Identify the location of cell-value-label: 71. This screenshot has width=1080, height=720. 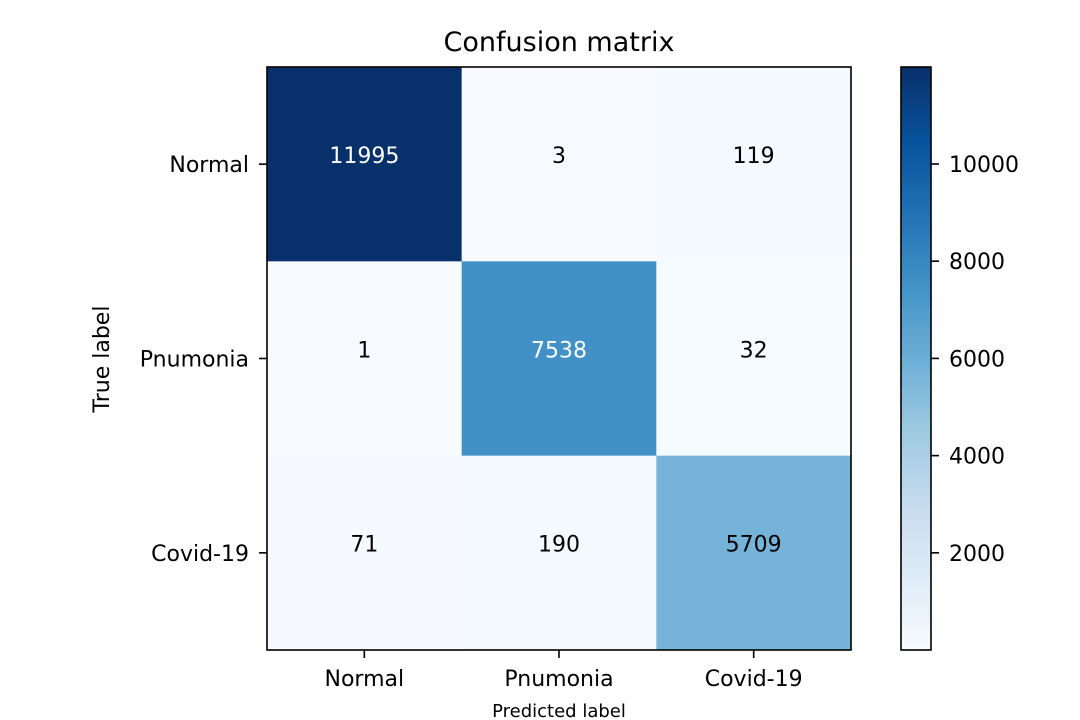
(364, 545).